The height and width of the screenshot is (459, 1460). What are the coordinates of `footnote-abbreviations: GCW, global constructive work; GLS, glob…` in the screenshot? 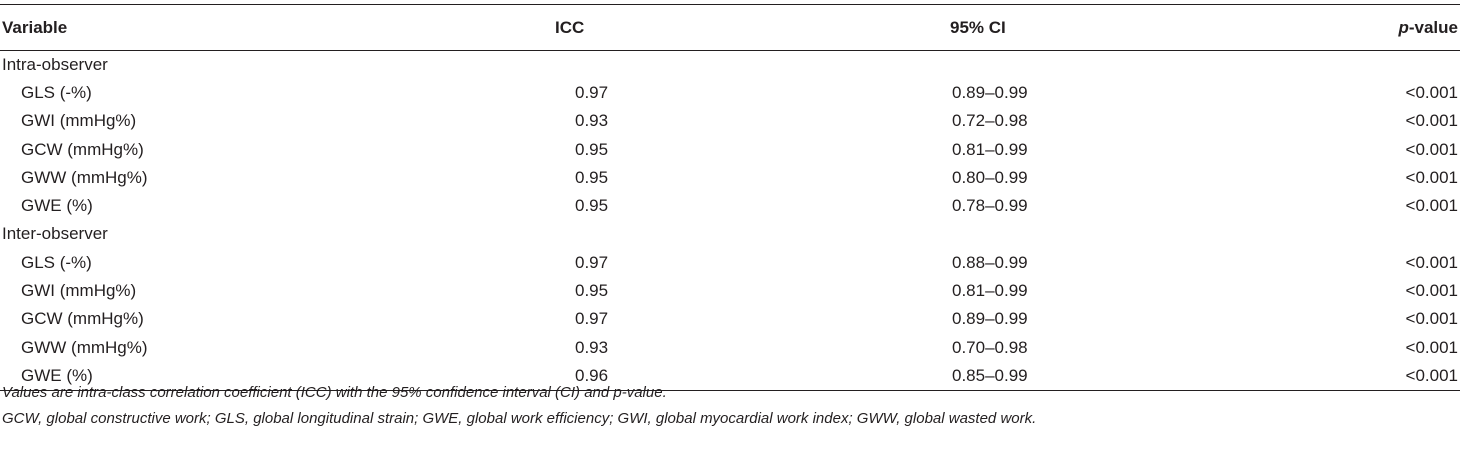 It's located at (519, 418).